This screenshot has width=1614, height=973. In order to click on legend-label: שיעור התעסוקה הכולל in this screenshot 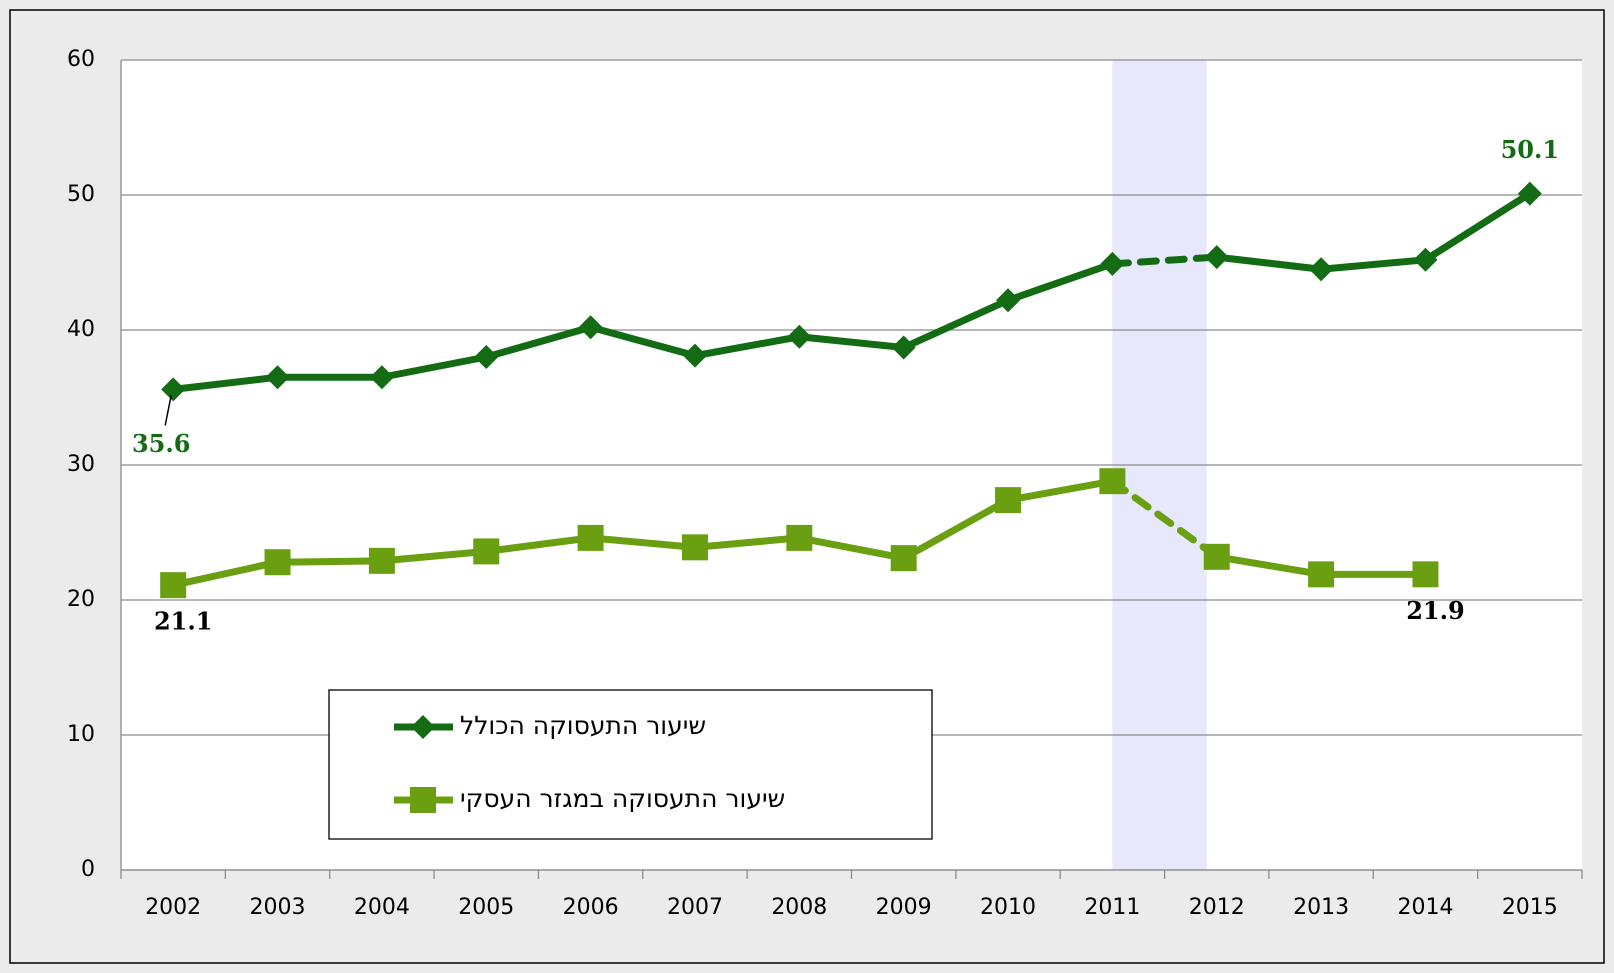, I will do `click(583, 725)`.